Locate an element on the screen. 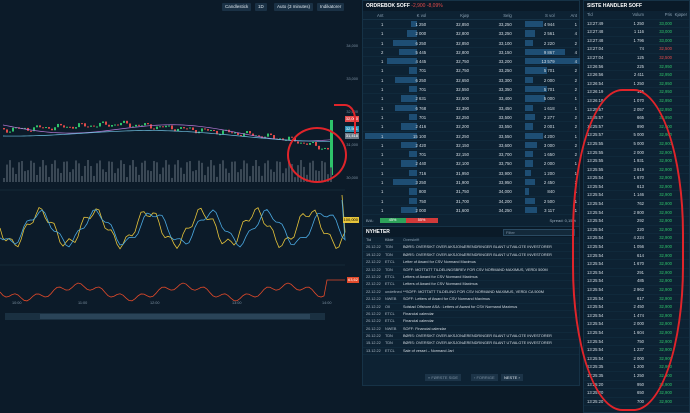 This screenshot has width=690, height=413. orderbook-row: 1 4 445 32,750 33,200 13 579 4 is located at coordinates (471, 62).